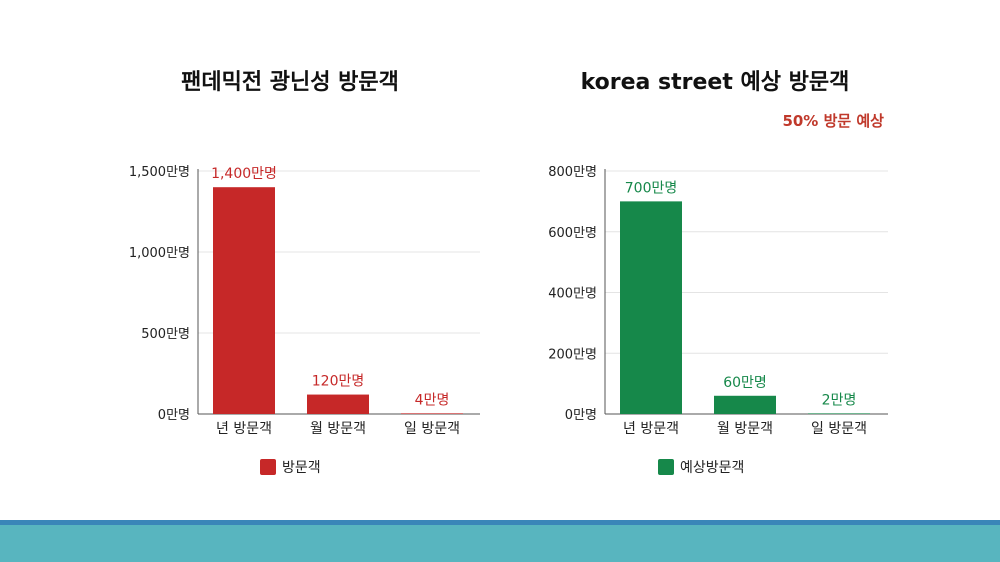 This screenshot has width=1000, height=562. Describe the element at coordinates (651, 188) in the screenshot. I see `right-data-label: 700만명` at that location.